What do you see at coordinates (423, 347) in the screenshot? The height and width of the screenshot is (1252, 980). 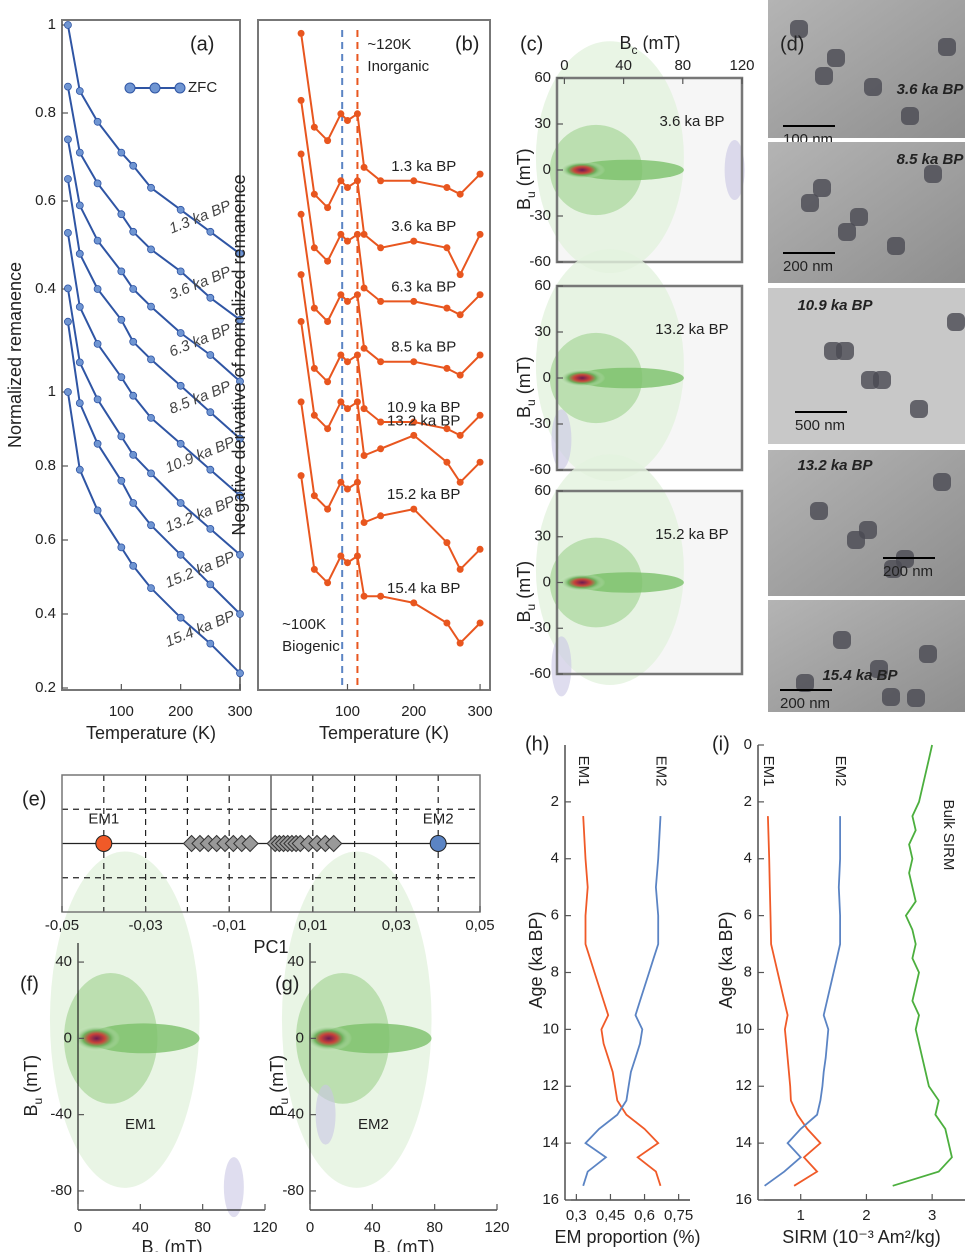 I see `series-label: 8.5 ka BP` at bounding box center [423, 347].